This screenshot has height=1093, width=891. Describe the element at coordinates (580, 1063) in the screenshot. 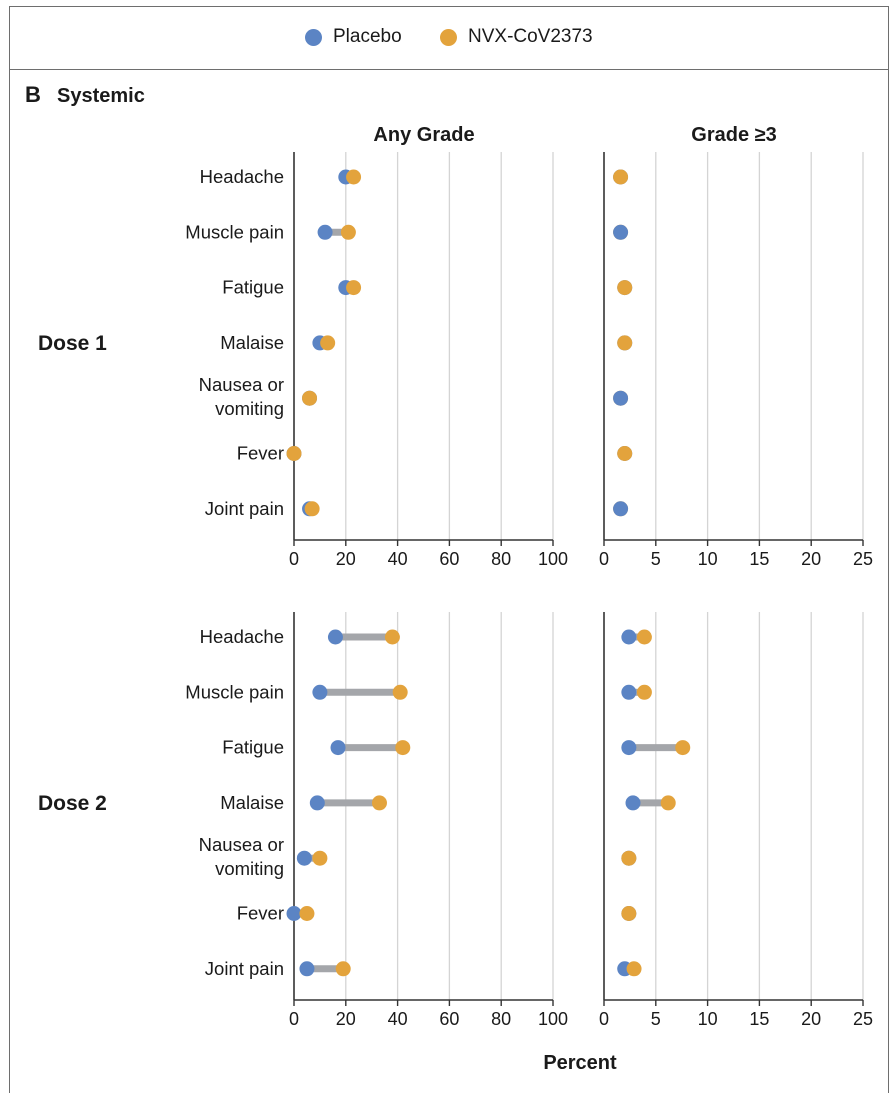

I see `x-axis-title: Percent` at that location.